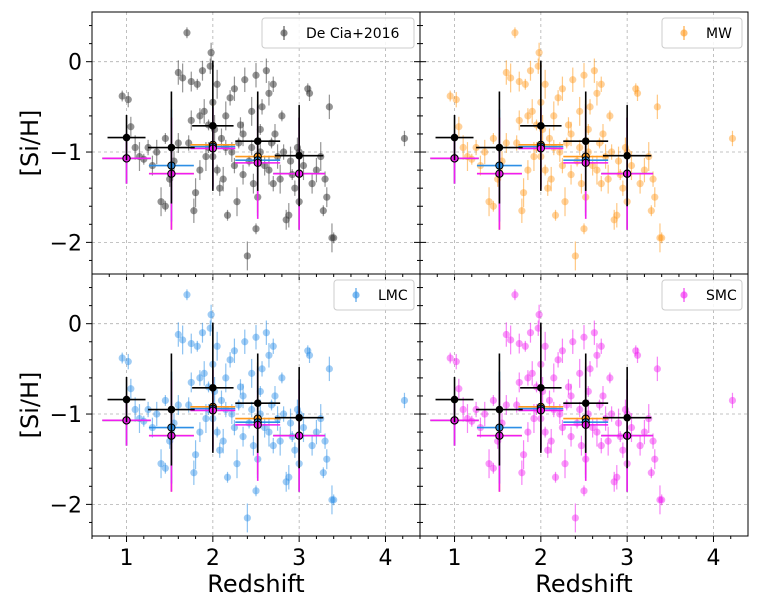 This screenshot has width=763, height=610. What do you see at coordinates (702, 33) in the screenshot?
I see `legend-box` at bounding box center [702, 33].